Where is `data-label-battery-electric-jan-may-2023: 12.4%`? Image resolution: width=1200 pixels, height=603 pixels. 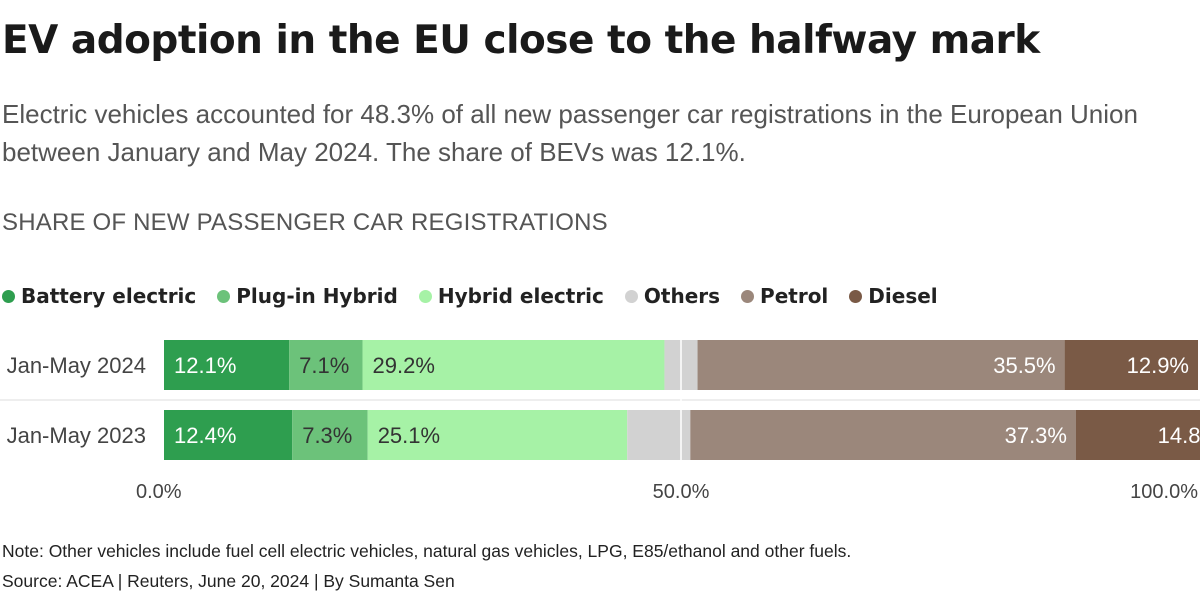 data-label-battery-electric-jan-may-2023: 12.4% is located at coordinates (205, 435).